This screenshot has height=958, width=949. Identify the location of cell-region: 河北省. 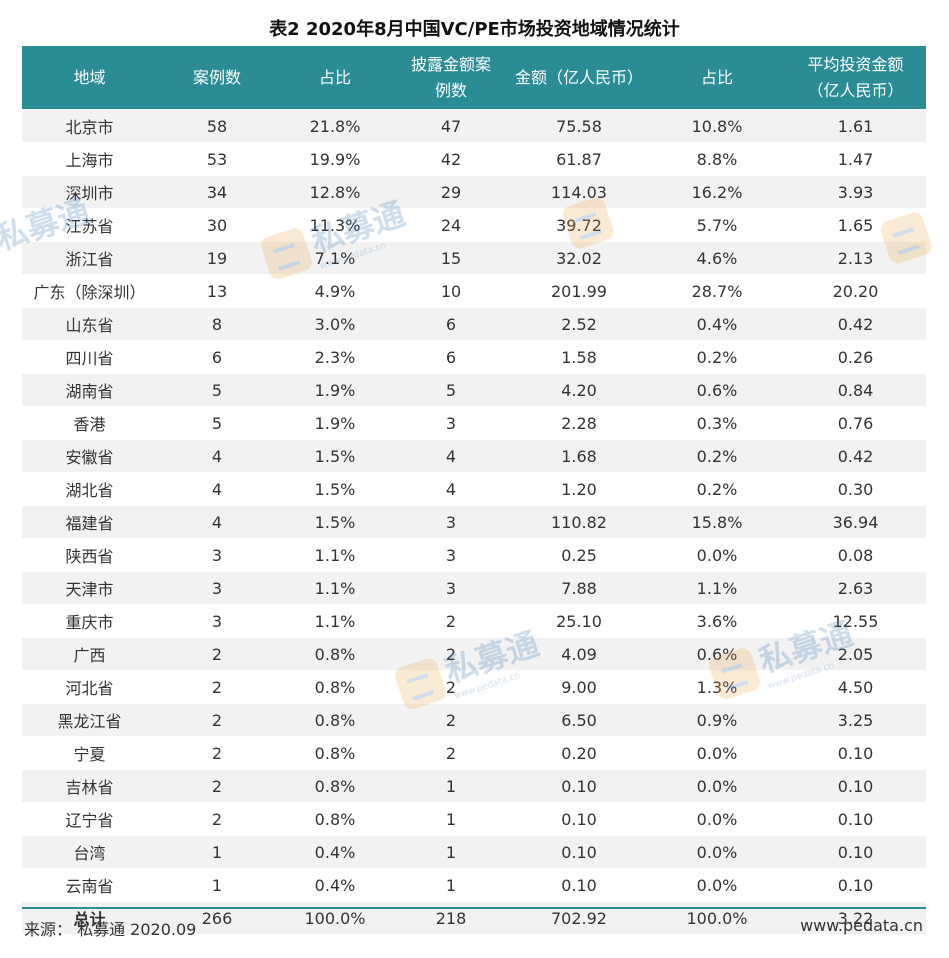
(89, 687).